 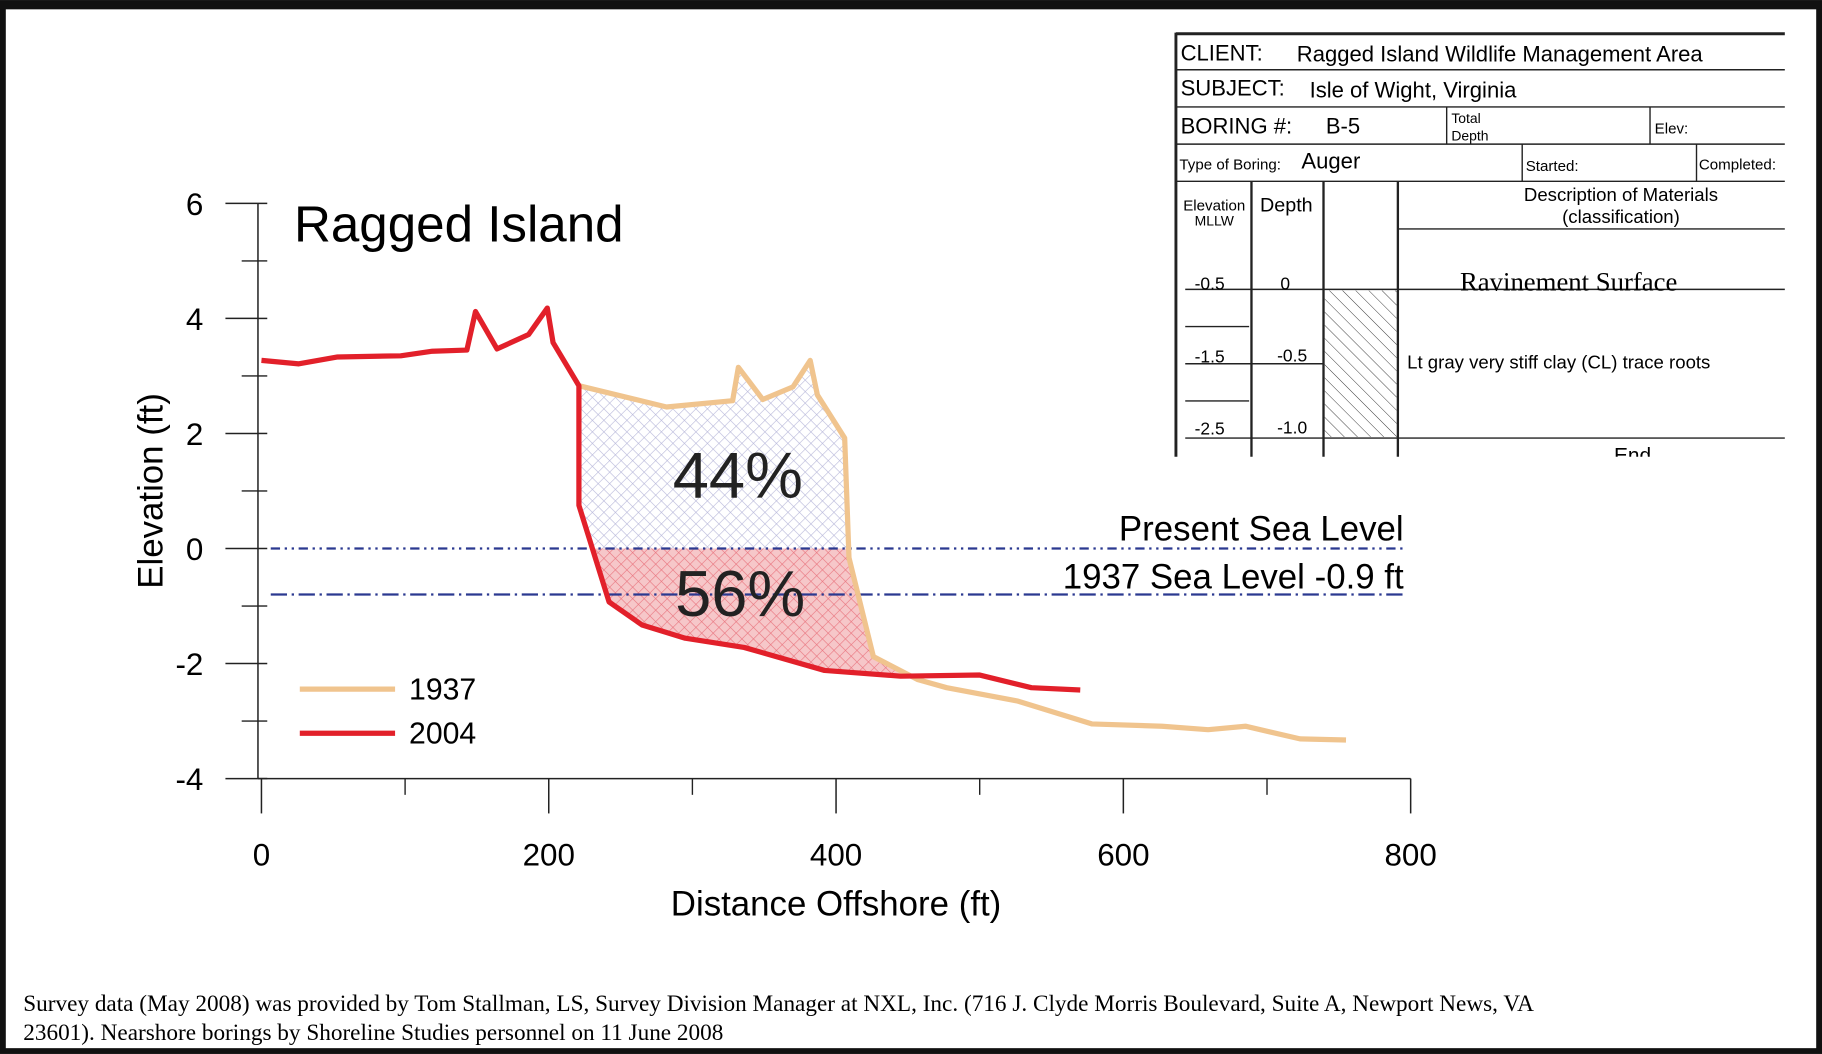 What do you see at coordinates (261, 855) in the screenshot?
I see `x-tick-label: 0` at bounding box center [261, 855].